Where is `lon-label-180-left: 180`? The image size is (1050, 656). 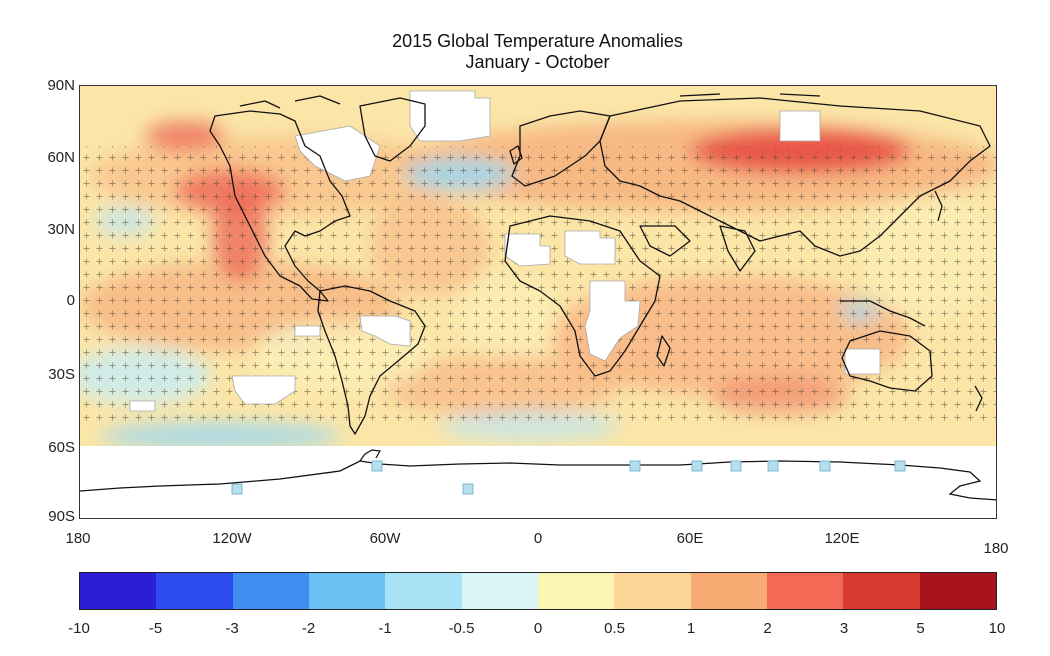
lon-label-180-left: 180 is located at coordinates (78, 538).